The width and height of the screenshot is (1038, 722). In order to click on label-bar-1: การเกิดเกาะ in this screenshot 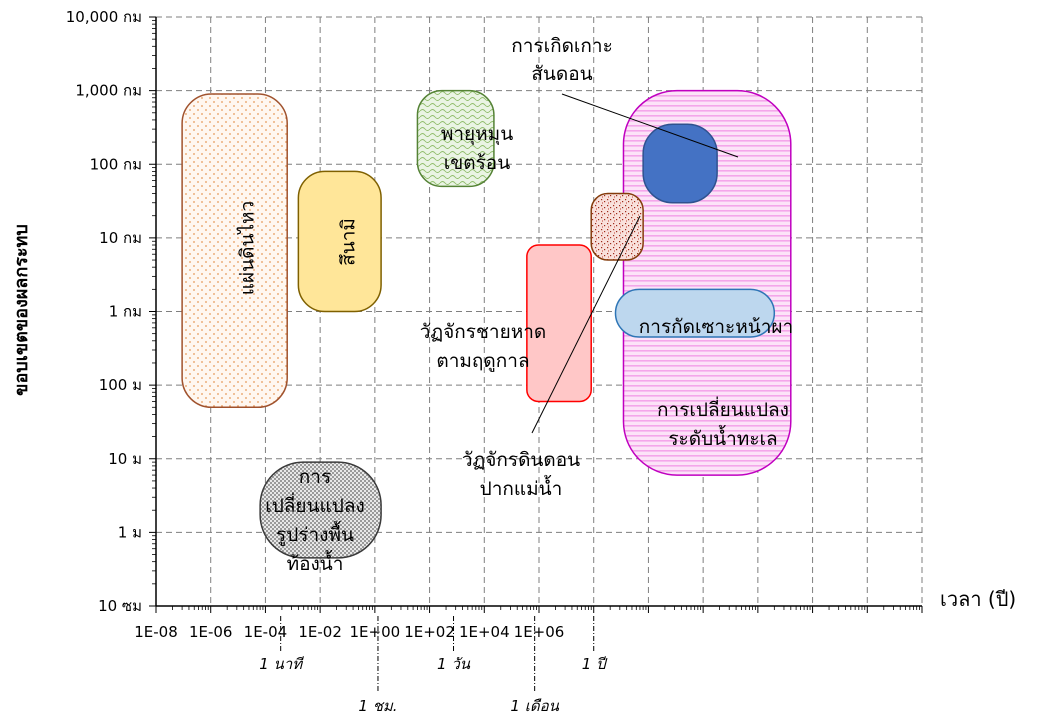, I will do `click(562, 46)`.